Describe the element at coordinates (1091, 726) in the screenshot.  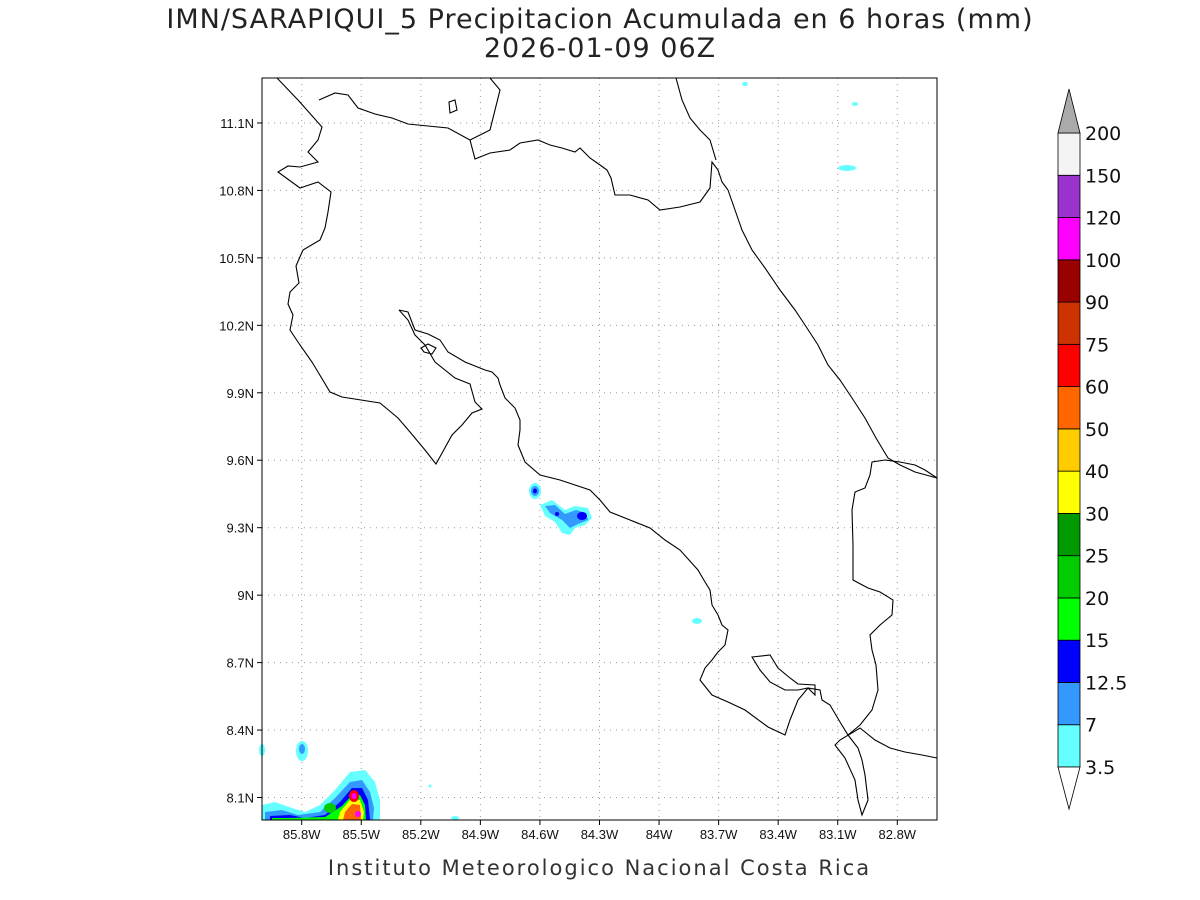
I see `colorbar-label: 7` at that location.